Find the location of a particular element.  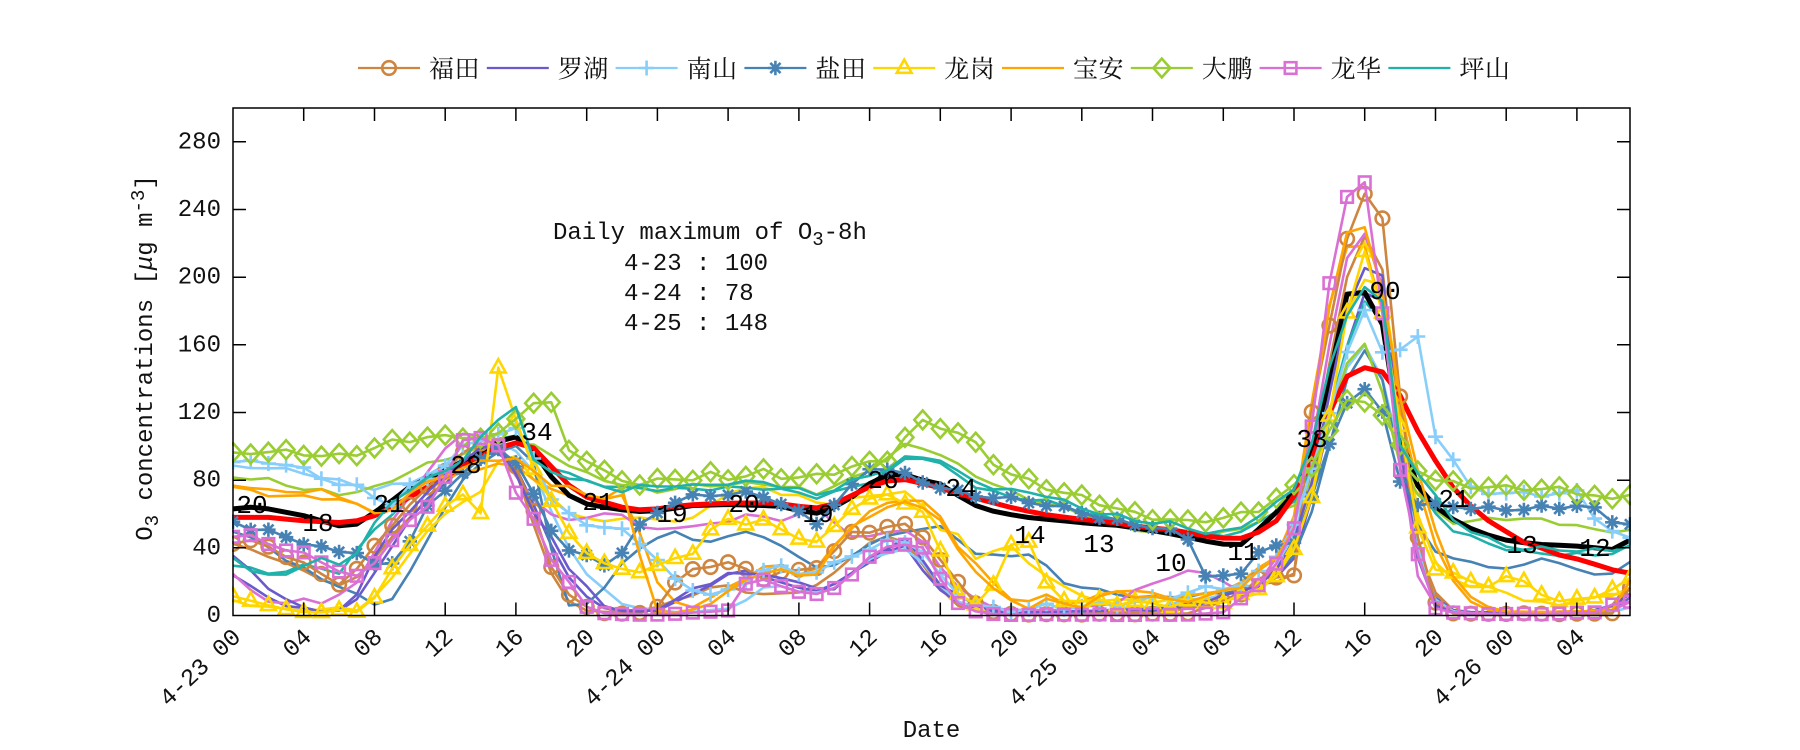

svg-text: 4-24 : 78 is located at coordinates (689, 294).